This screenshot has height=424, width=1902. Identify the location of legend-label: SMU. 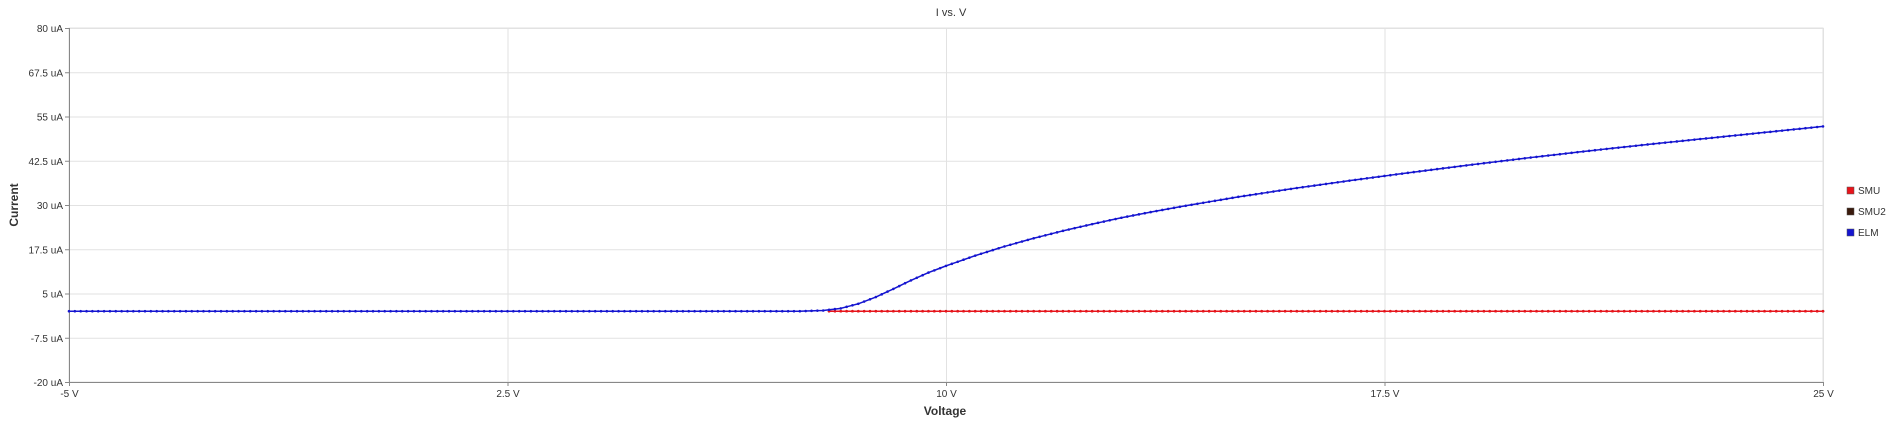
(1869, 191).